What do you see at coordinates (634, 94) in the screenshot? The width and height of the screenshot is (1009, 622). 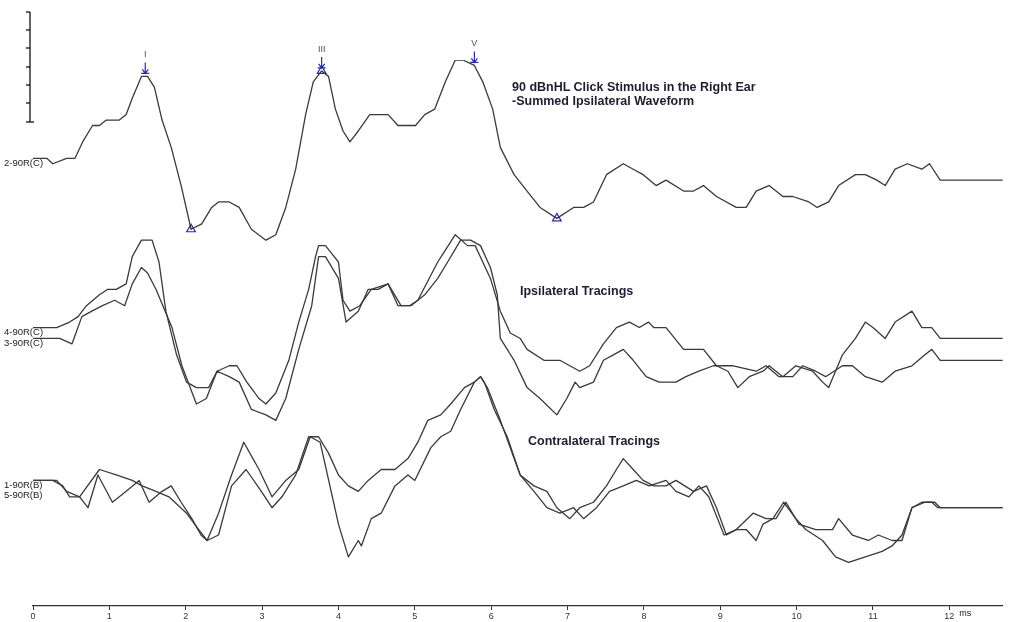 I see `annotation: 90 dBnHL Click Stimulus in the Right Ear -Summed Ipsilateral Waveform` at bounding box center [634, 94].